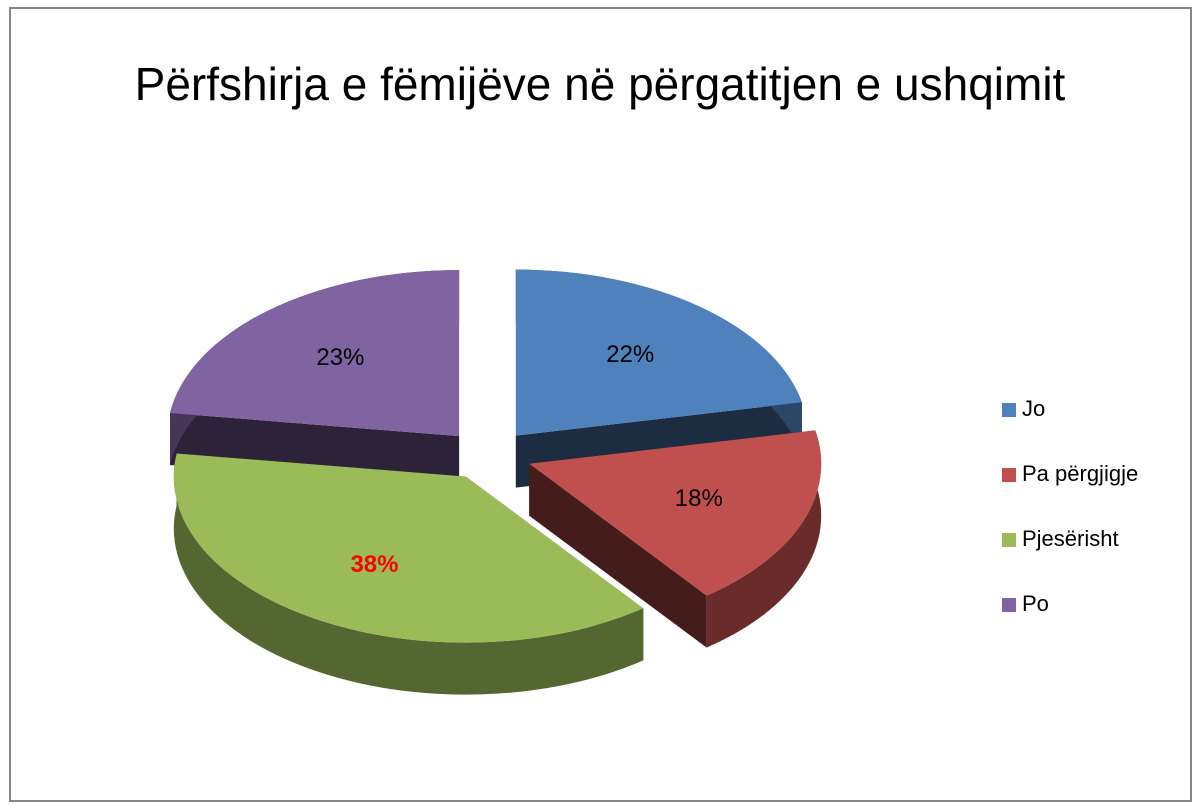  I want to click on data-label: 18%, so click(699, 498).